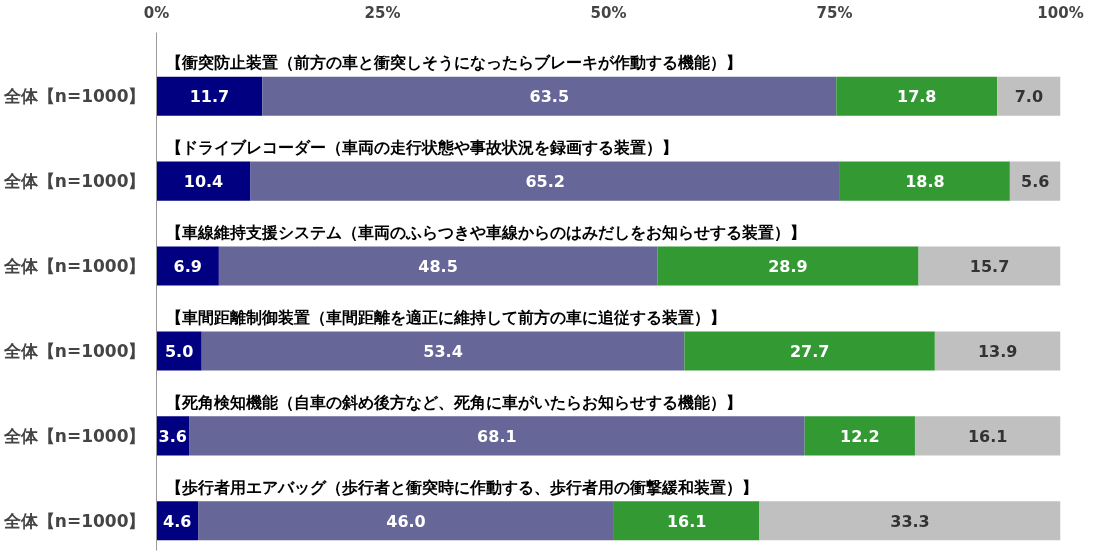 The height and width of the screenshot is (560, 1099). Describe the element at coordinates (421, 148) in the screenshot. I see `annotation: 【ドライブレコーダー（車両の走行状態や事故状況を録画する装置）】` at that location.